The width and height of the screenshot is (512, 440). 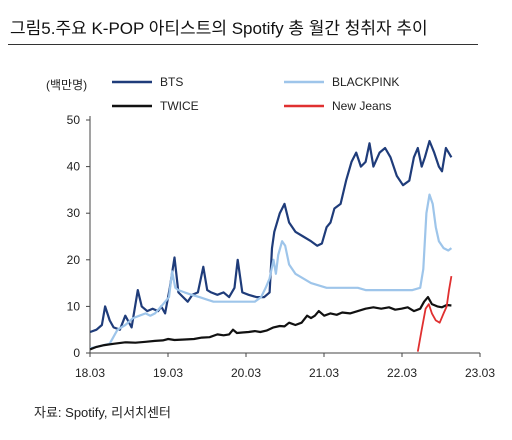 I want to click on legend-label-blackpink: BLACKPINK, so click(x=365, y=82).